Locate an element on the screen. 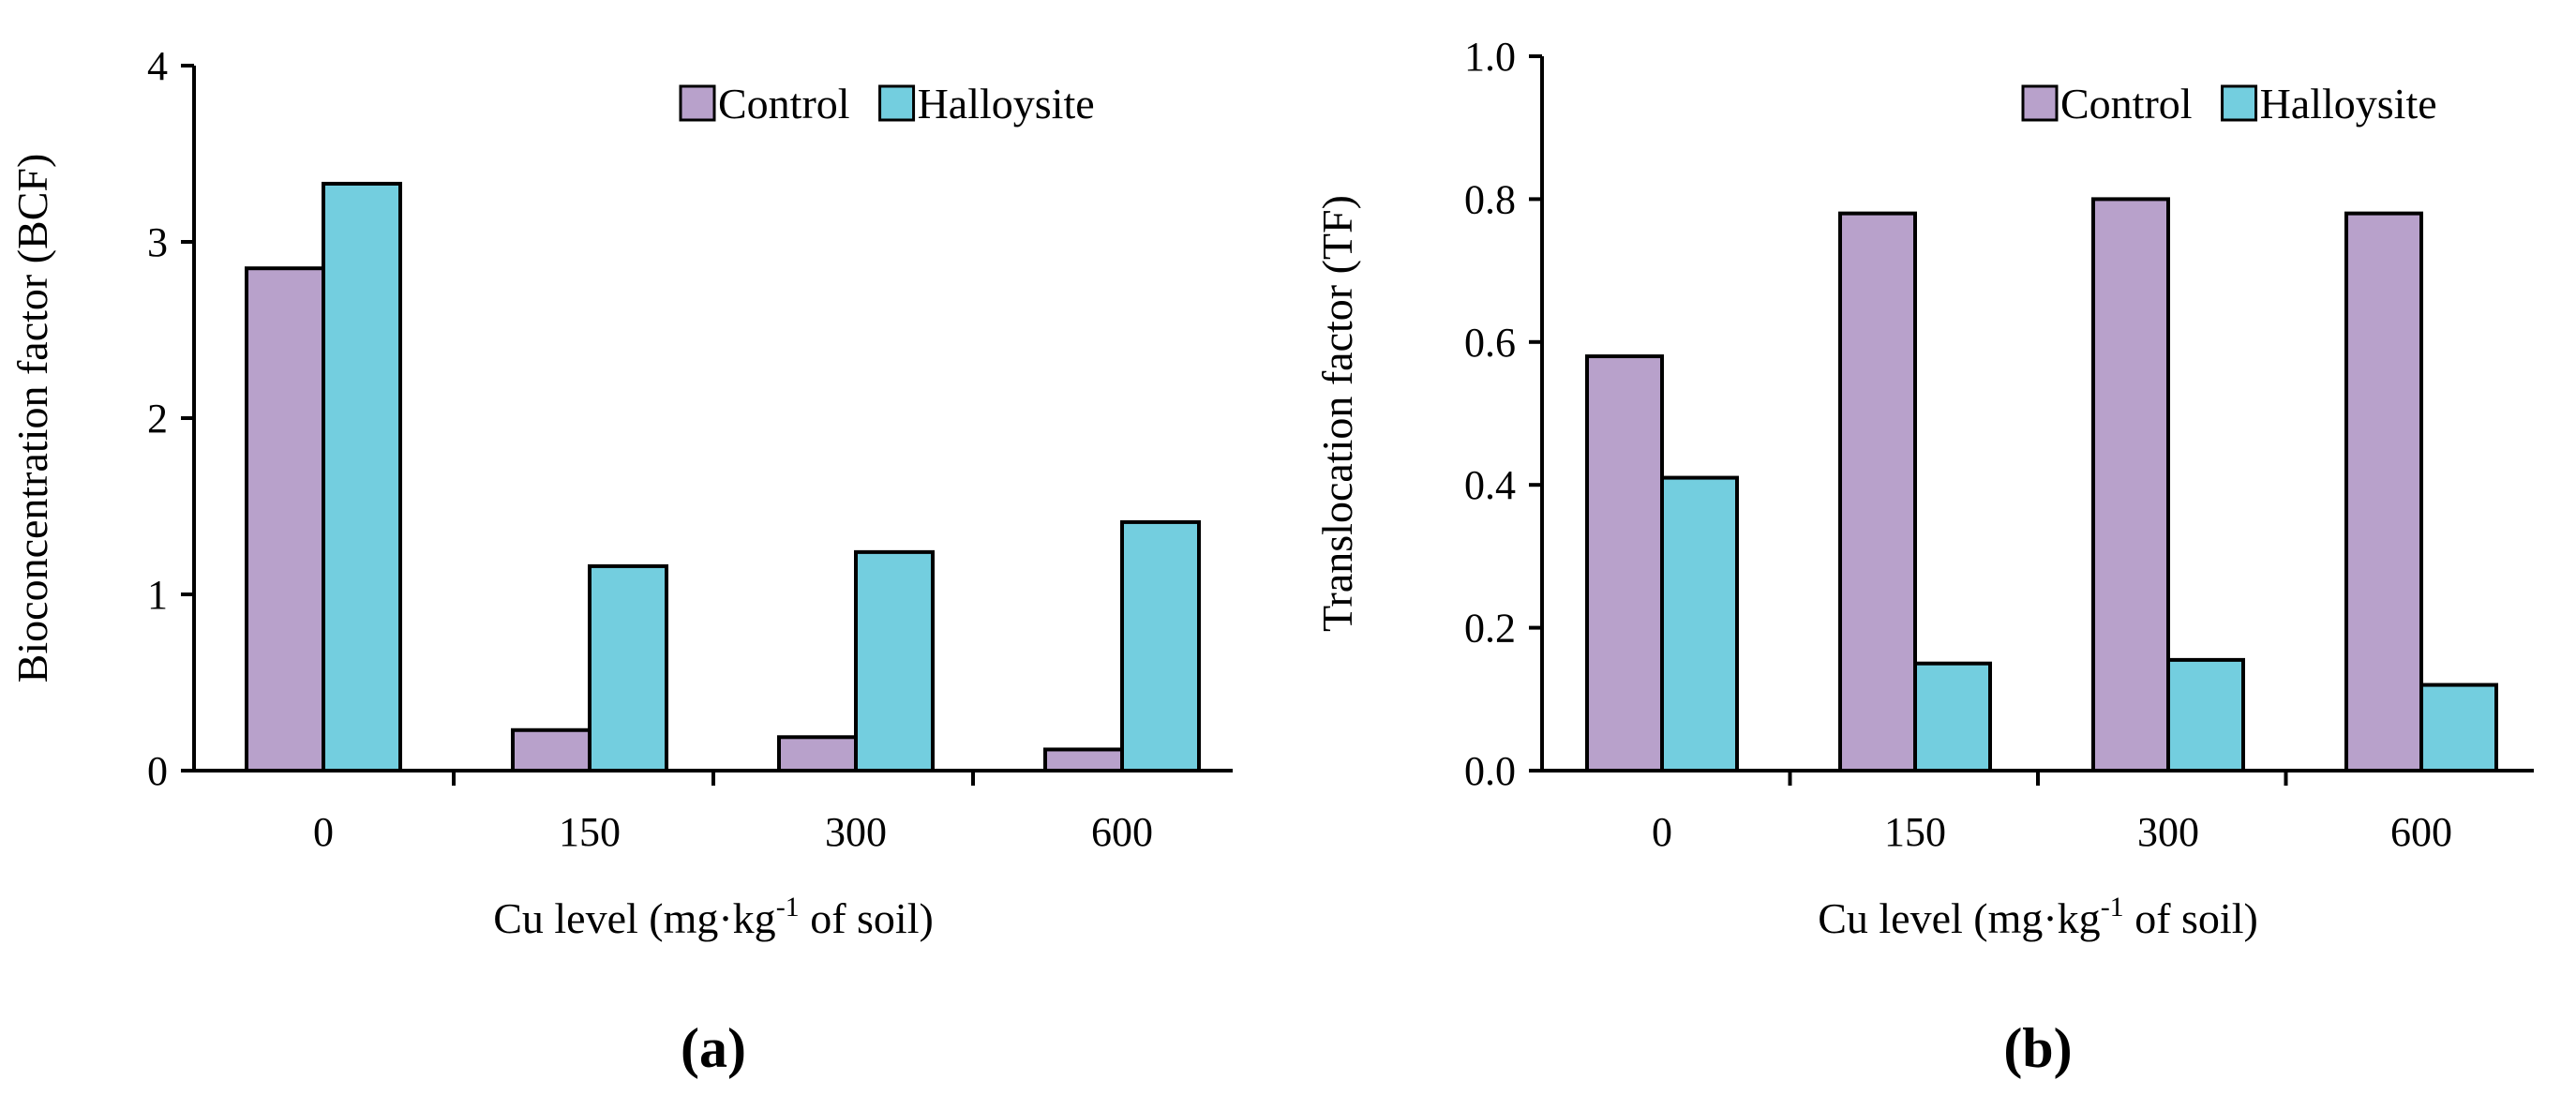 Image resolution: width=2576 pixels, height=1095 pixels. y-tick-label: 1.0 is located at coordinates (1490, 57).